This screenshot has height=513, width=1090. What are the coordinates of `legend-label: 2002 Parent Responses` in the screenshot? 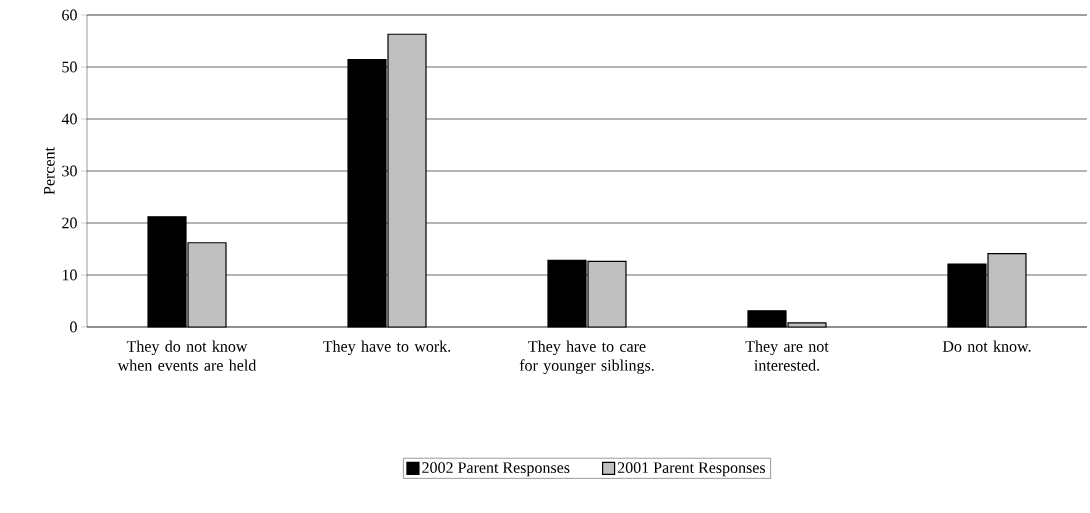 It's located at (496, 469).